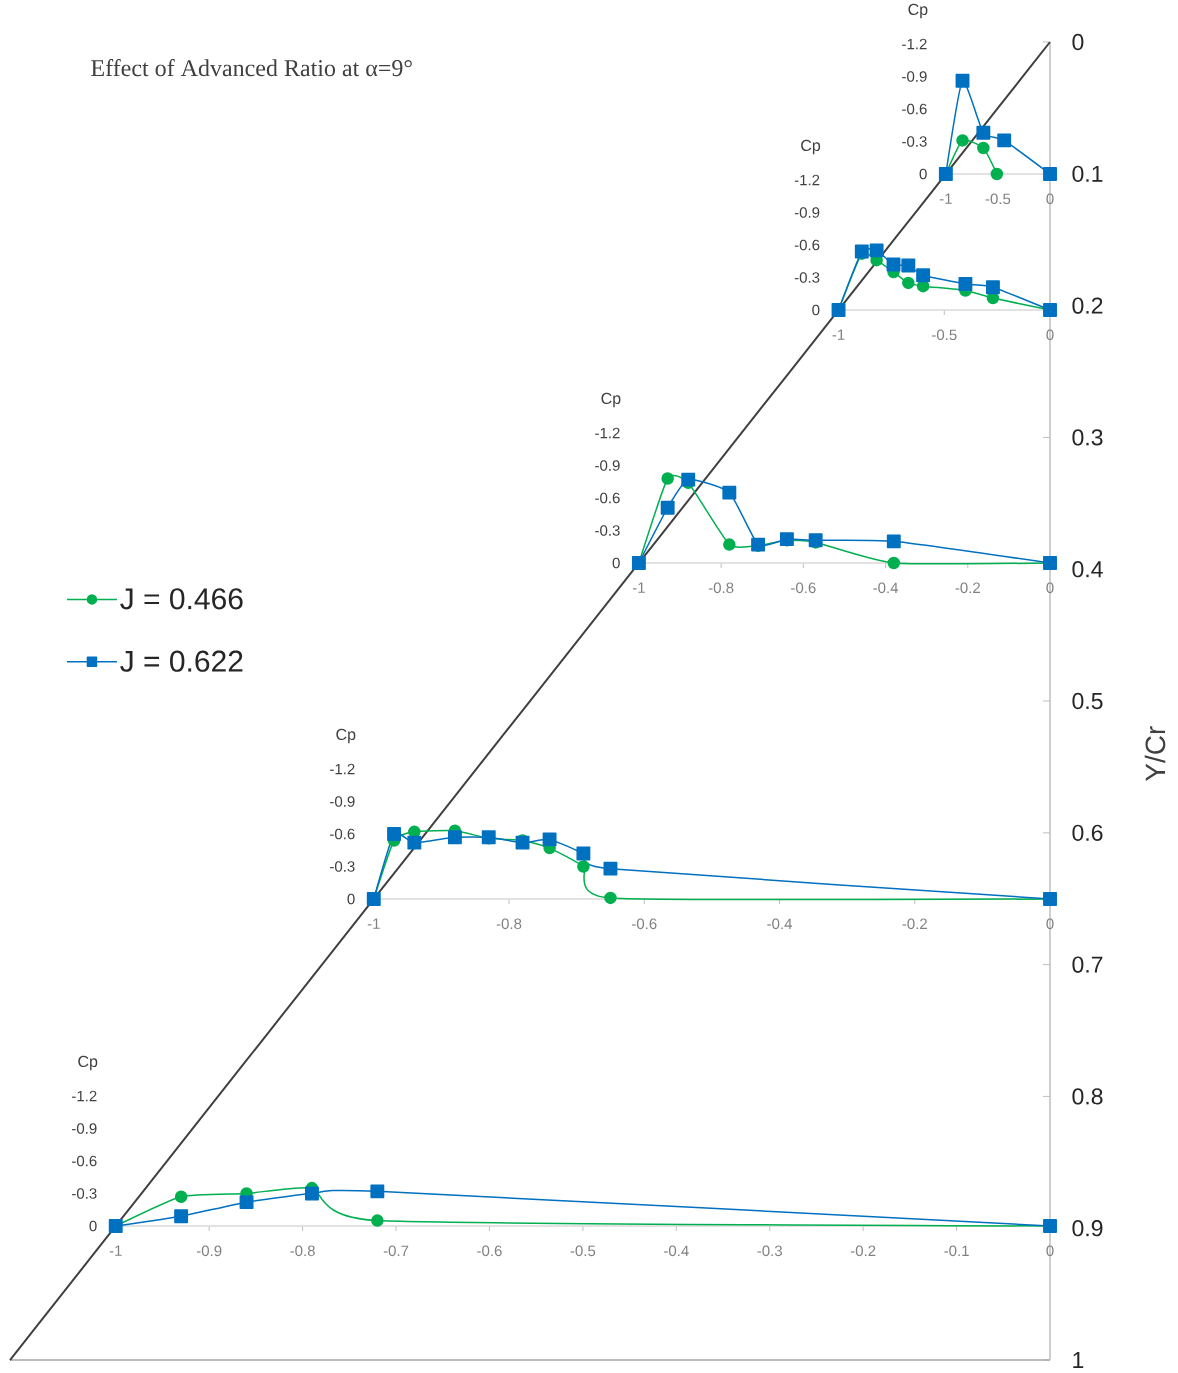 This screenshot has height=1373, width=1178. I want to click on y-tick-label: 0.9, so click(1087, 1228).